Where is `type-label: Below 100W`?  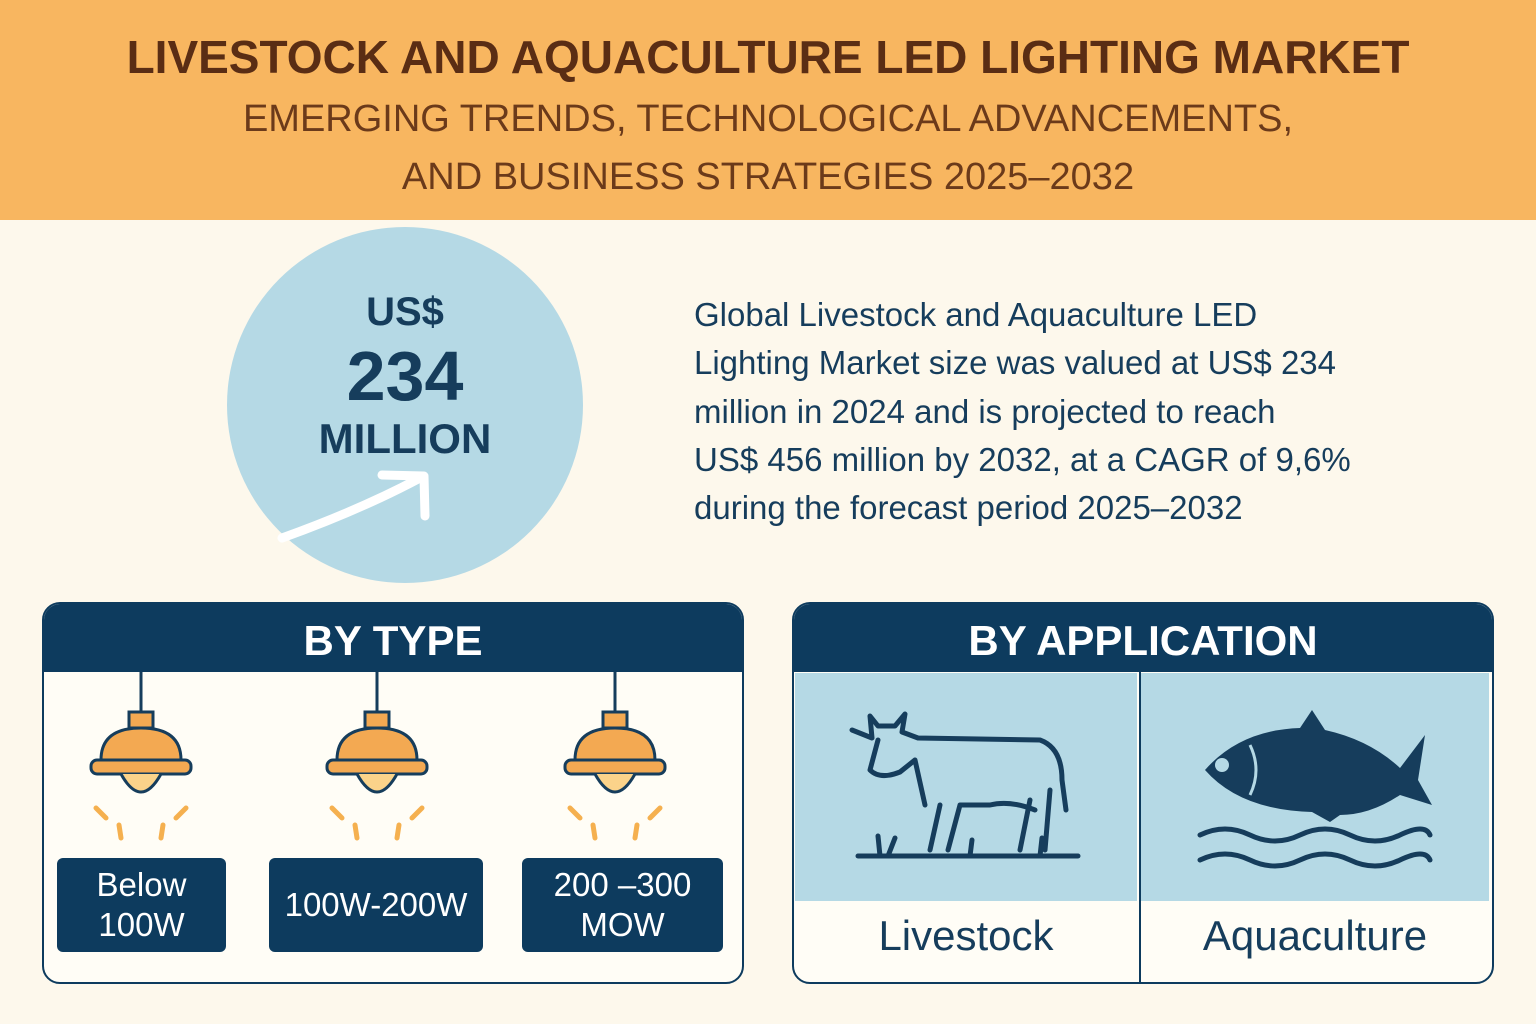
type-label: Below 100W is located at coordinates (141, 905).